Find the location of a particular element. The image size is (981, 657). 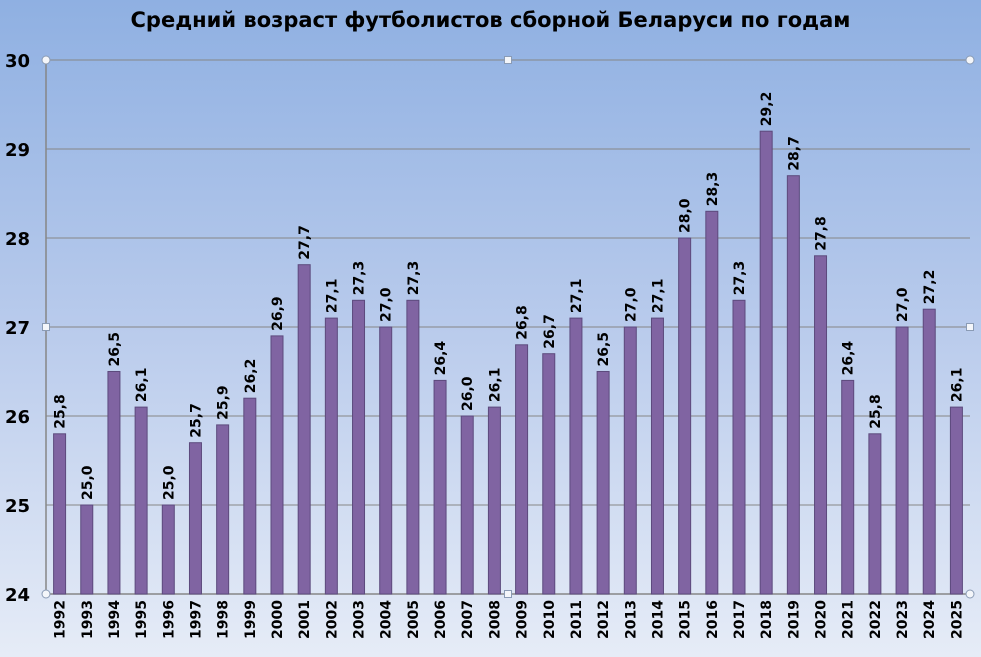

x-tick-label: 2020 is located at coordinates (822, 619).